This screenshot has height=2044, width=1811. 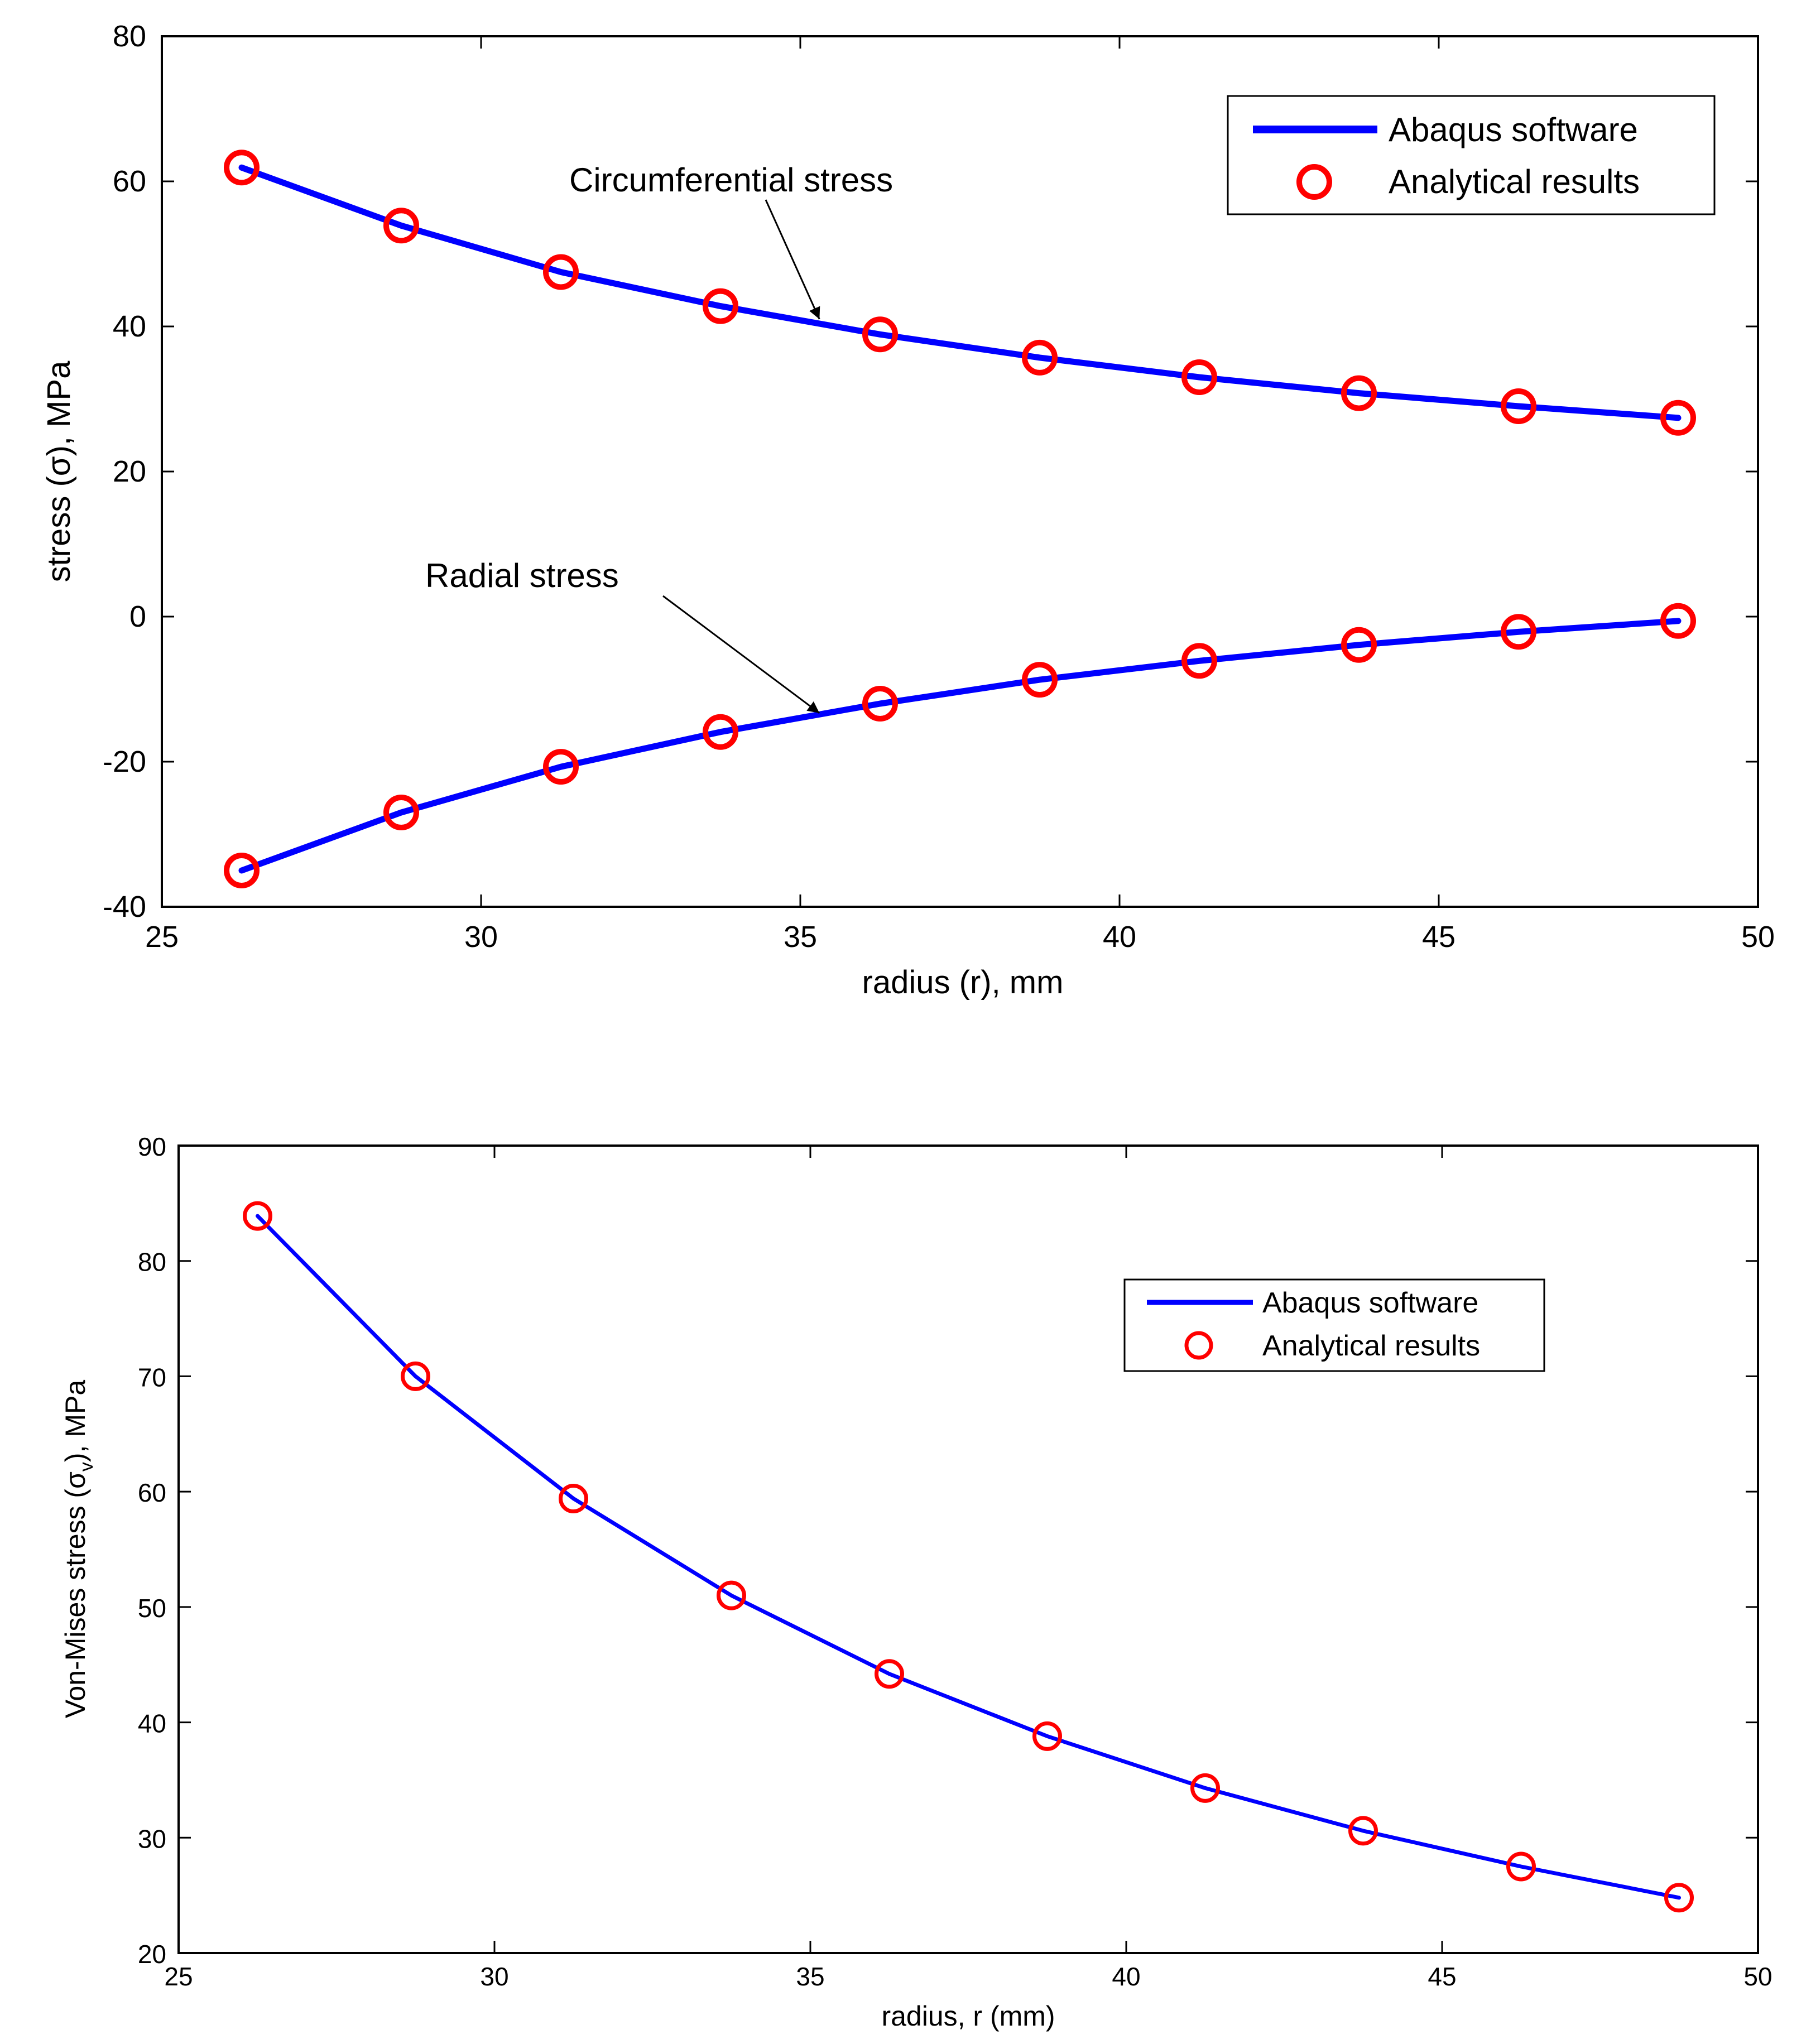 What do you see at coordinates (152, 1838) in the screenshot?
I see `y-tick-label: 30` at bounding box center [152, 1838].